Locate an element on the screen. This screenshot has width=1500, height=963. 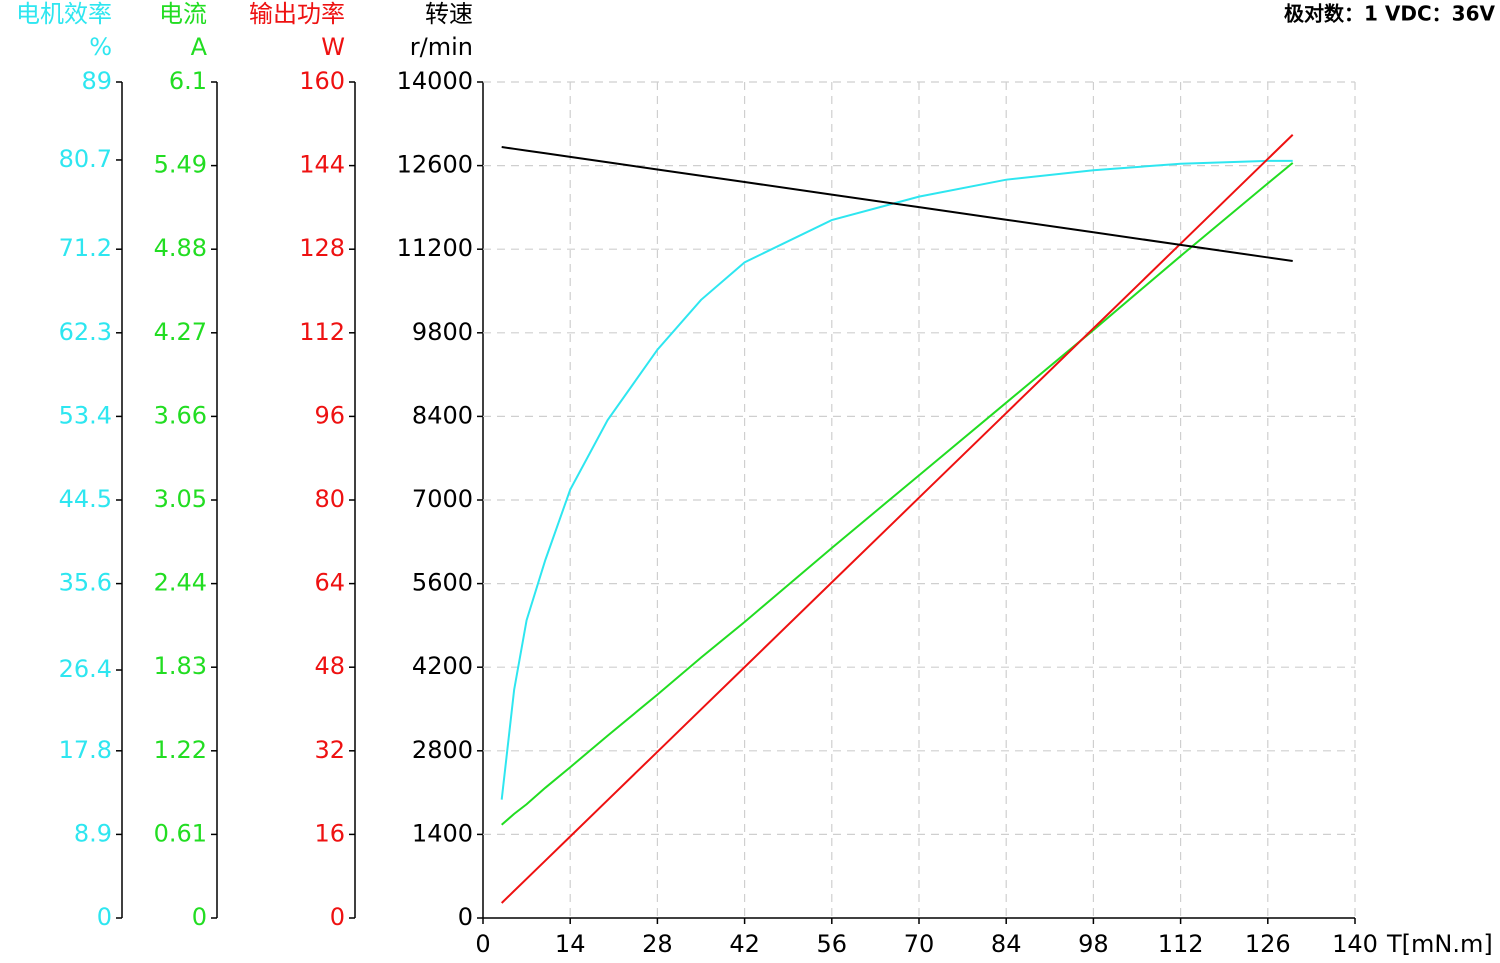
y-tick-label: 4.88 is located at coordinates (180, 248).